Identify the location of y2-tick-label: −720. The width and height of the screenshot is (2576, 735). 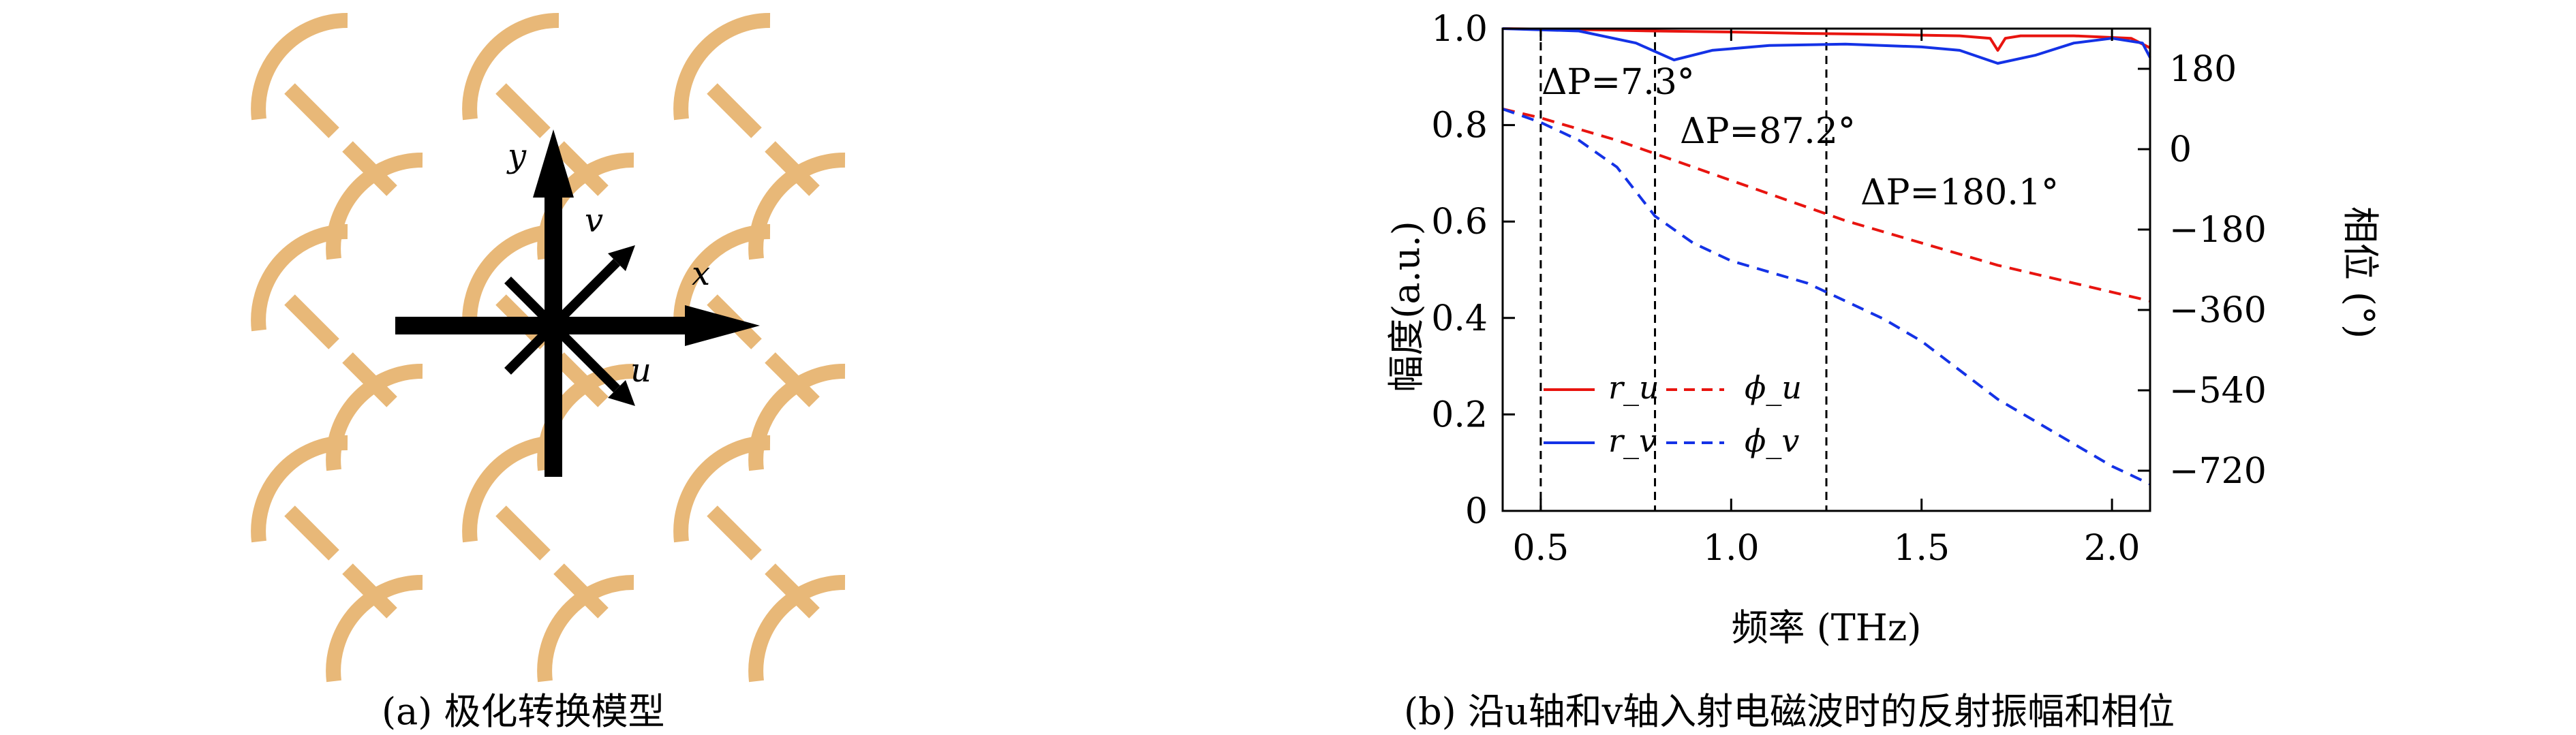
(2218, 471).